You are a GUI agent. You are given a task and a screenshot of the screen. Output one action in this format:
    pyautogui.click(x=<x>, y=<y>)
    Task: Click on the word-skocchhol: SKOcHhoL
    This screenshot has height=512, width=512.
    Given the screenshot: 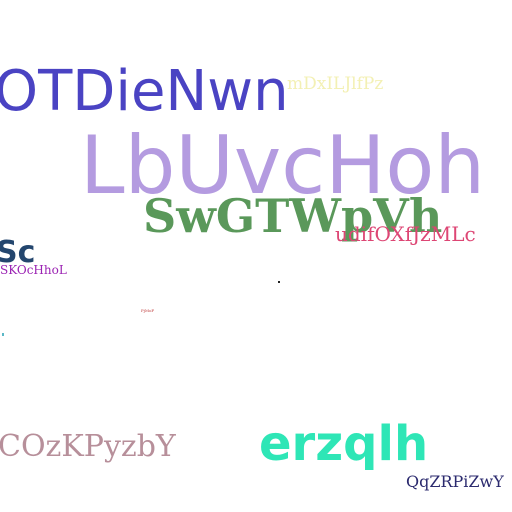 What is the action you would take?
    pyautogui.click(x=33, y=270)
    